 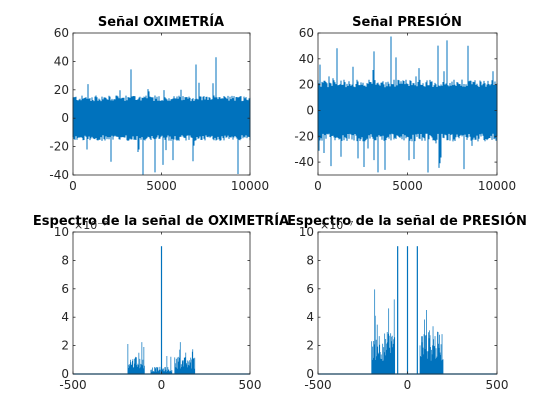 What do you see at coordinates (407, 22) in the screenshot?
I see `axes-title: Señal PRESIÓN` at bounding box center [407, 22].